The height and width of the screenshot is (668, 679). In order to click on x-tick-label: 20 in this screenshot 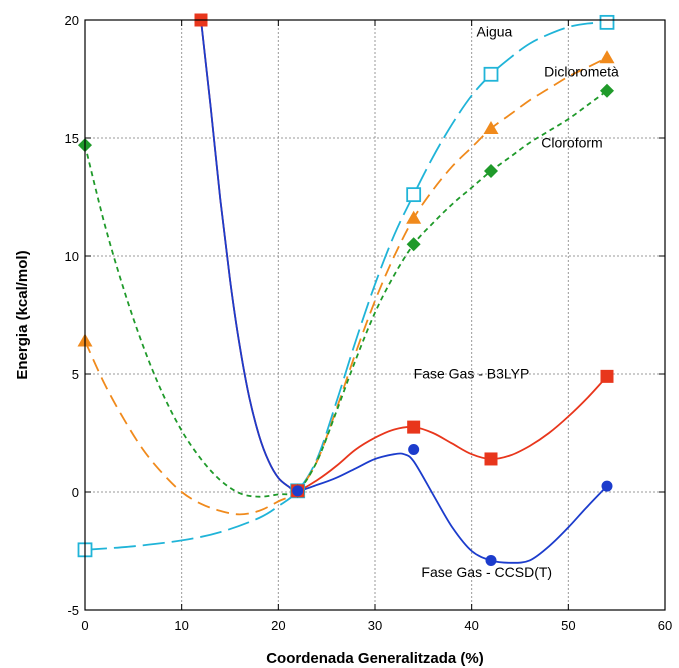, I will do `click(278, 625)`.